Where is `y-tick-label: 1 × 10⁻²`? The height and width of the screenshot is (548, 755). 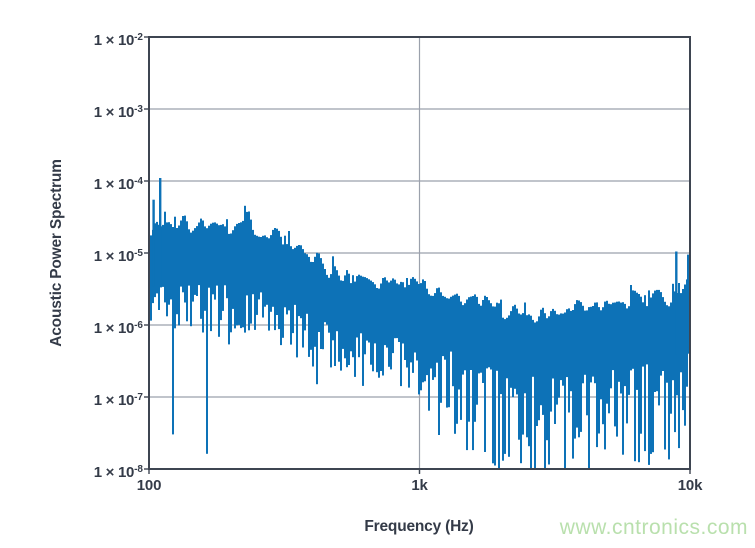 y-tick-label: 1 × 10⁻² is located at coordinates (118, 40).